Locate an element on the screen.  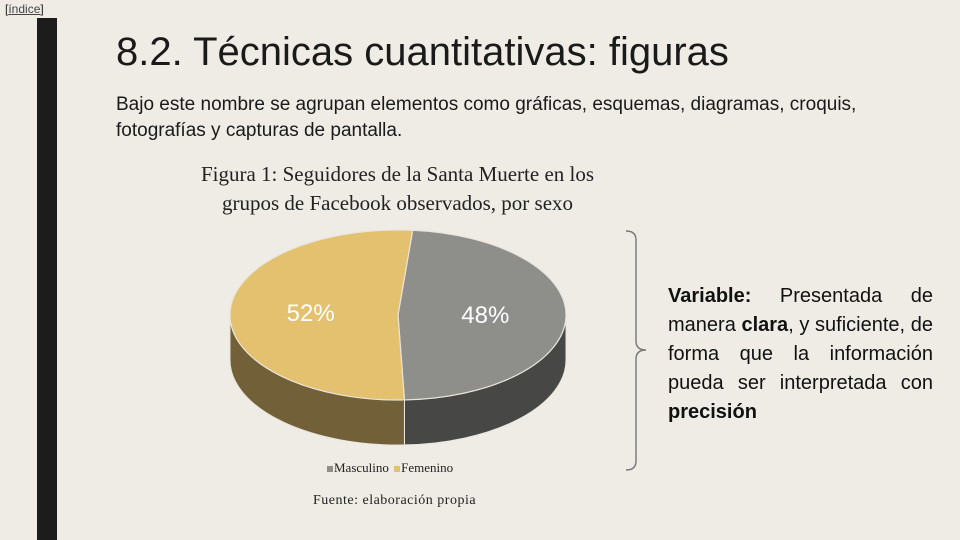
legend-swatch-masculino is located at coordinates (330, 469).